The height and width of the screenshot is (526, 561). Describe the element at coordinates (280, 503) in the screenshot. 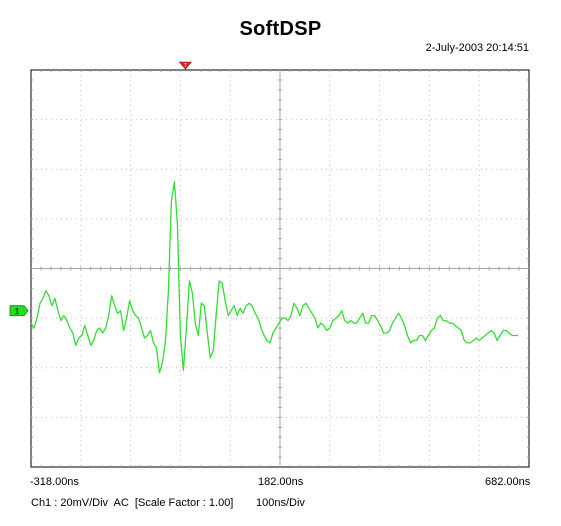

I see `timebase-info: 100ns/Div` at that location.